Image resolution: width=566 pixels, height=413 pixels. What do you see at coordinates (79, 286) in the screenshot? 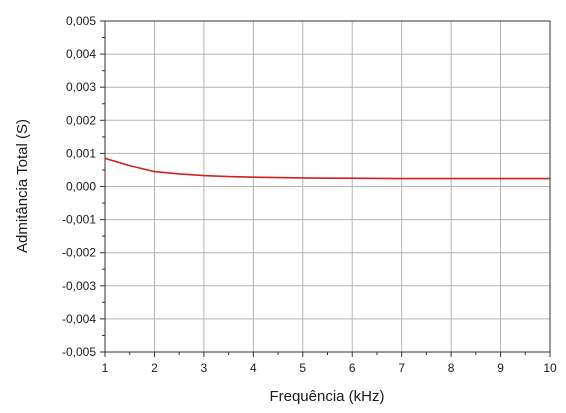
I see `y-tick-label: -0,003` at bounding box center [79, 286].